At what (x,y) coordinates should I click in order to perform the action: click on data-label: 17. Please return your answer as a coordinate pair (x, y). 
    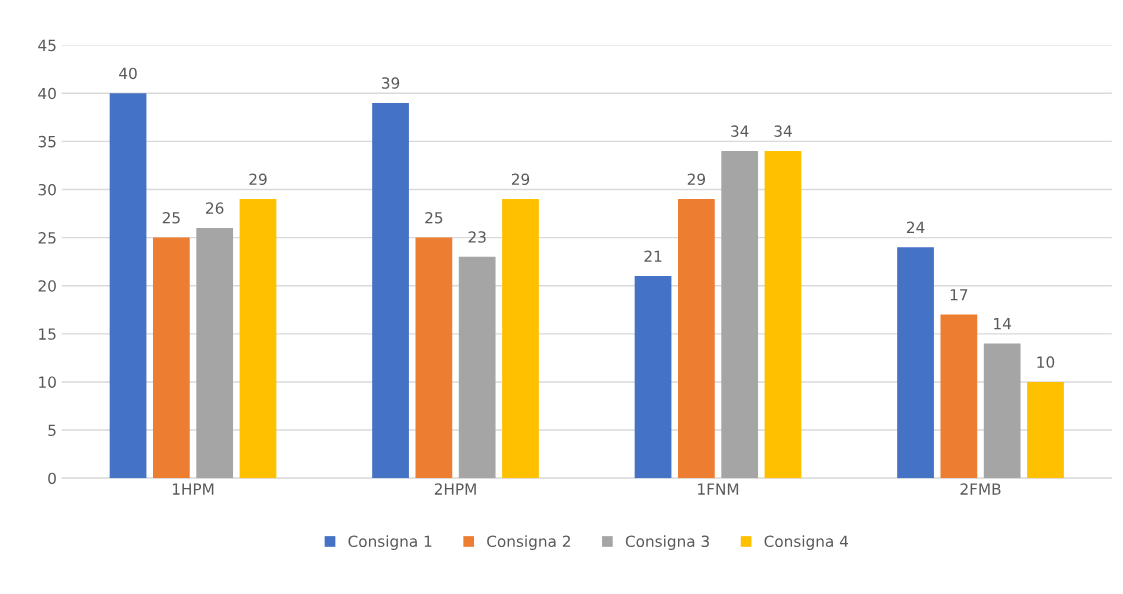
    Looking at the image, I should click on (959, 295).